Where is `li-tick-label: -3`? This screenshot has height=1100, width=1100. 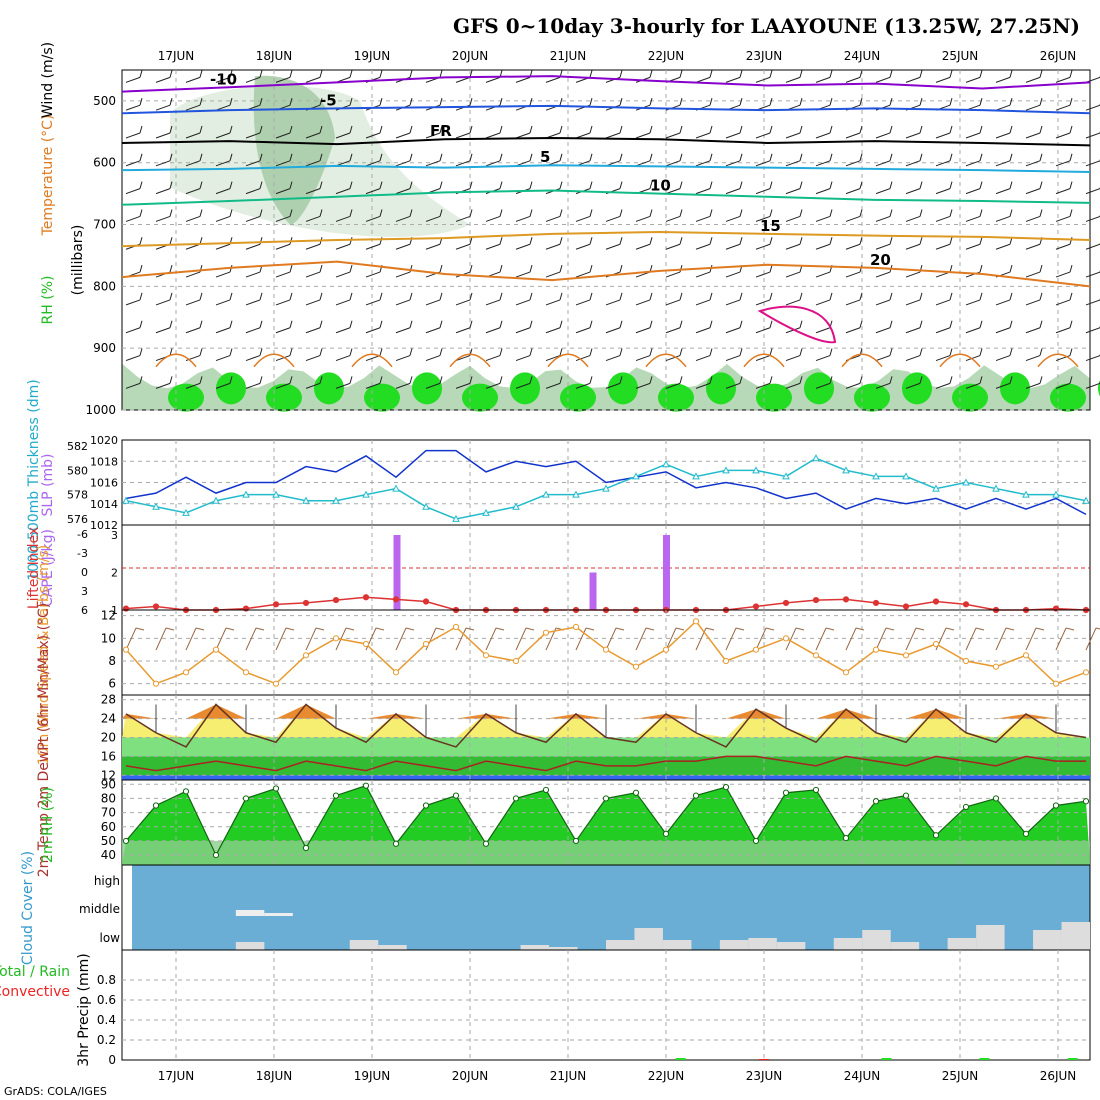 li-tick-label: -3 is located at coordinates (82, 553).